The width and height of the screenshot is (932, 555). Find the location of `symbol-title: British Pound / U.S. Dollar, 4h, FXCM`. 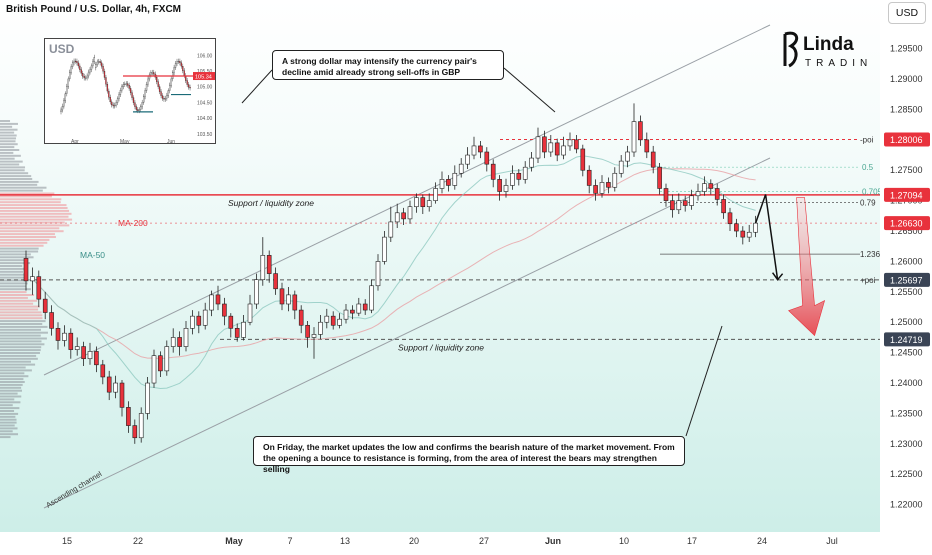

symbol-title: British Pound / U.S. Dollar, 4h, FXCM is located at coordinates (94, 9).